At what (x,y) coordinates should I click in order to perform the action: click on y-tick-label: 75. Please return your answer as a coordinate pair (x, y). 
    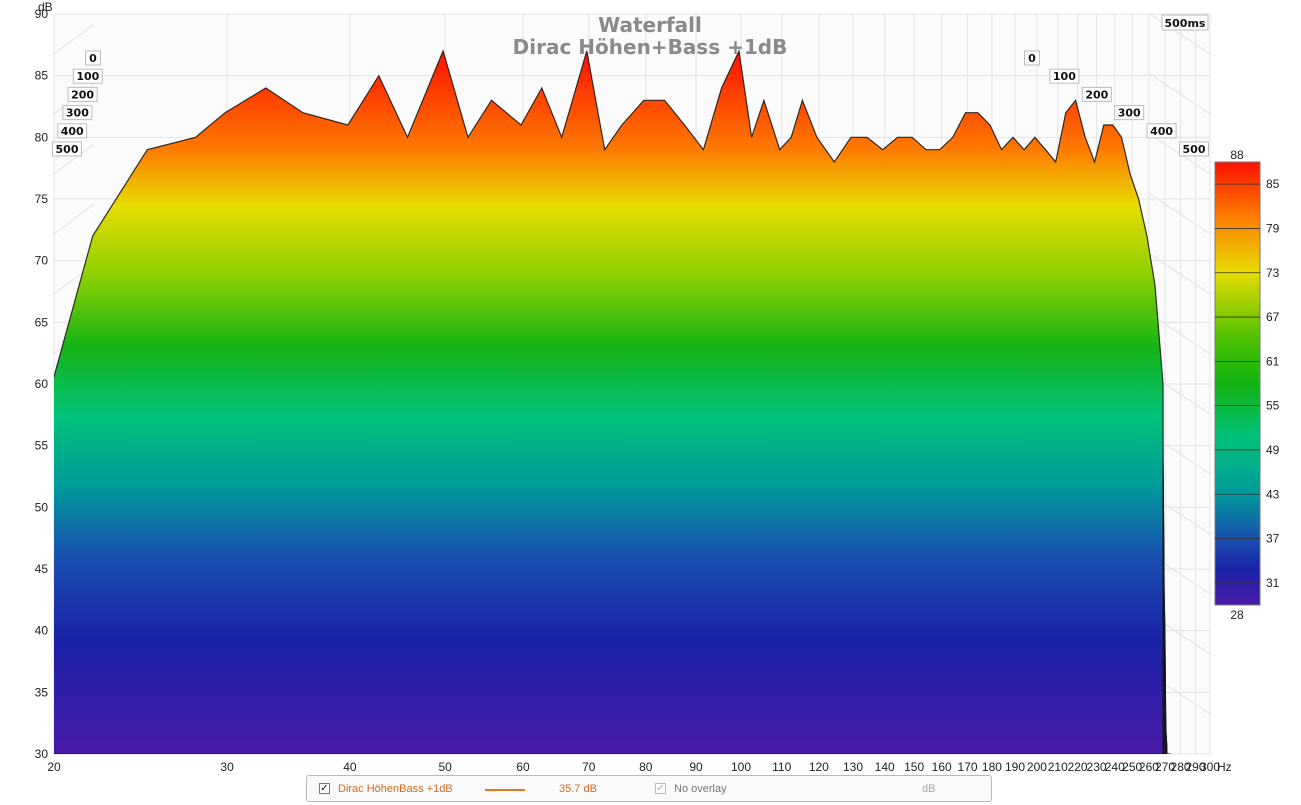
    Looking at the image, I should click on (42, 199).